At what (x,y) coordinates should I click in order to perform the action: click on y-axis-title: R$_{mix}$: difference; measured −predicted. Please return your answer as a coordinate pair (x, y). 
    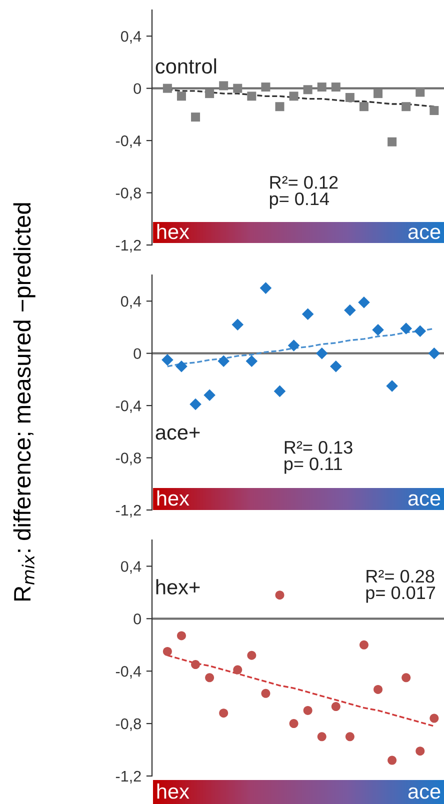
    Looking at the image, I should click on (24, 402).